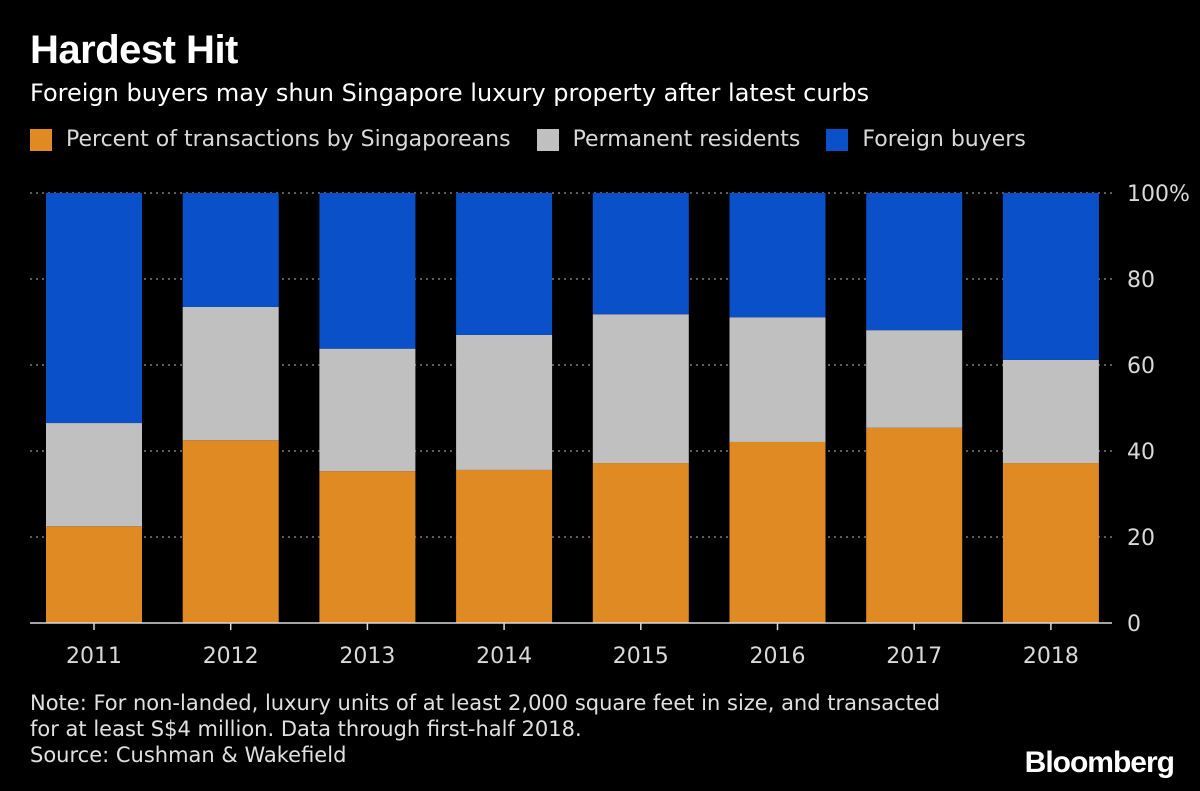 The height and width of the screenshot is (791, 1200). I want to click on source-line: Source: Cushman & Wakefield, so click(188, 755).